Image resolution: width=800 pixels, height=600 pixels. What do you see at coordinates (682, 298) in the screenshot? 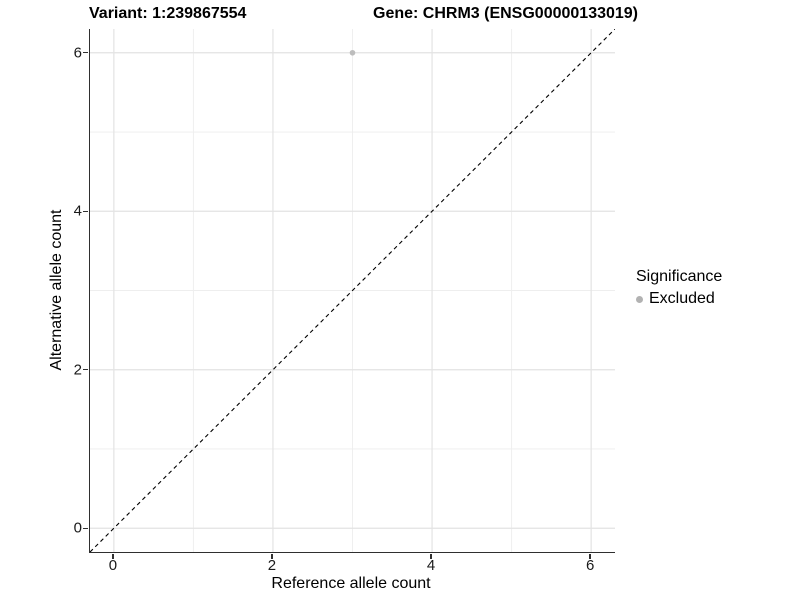
I see `legend-item-label: Excluded` at bounding box center [682, 298].